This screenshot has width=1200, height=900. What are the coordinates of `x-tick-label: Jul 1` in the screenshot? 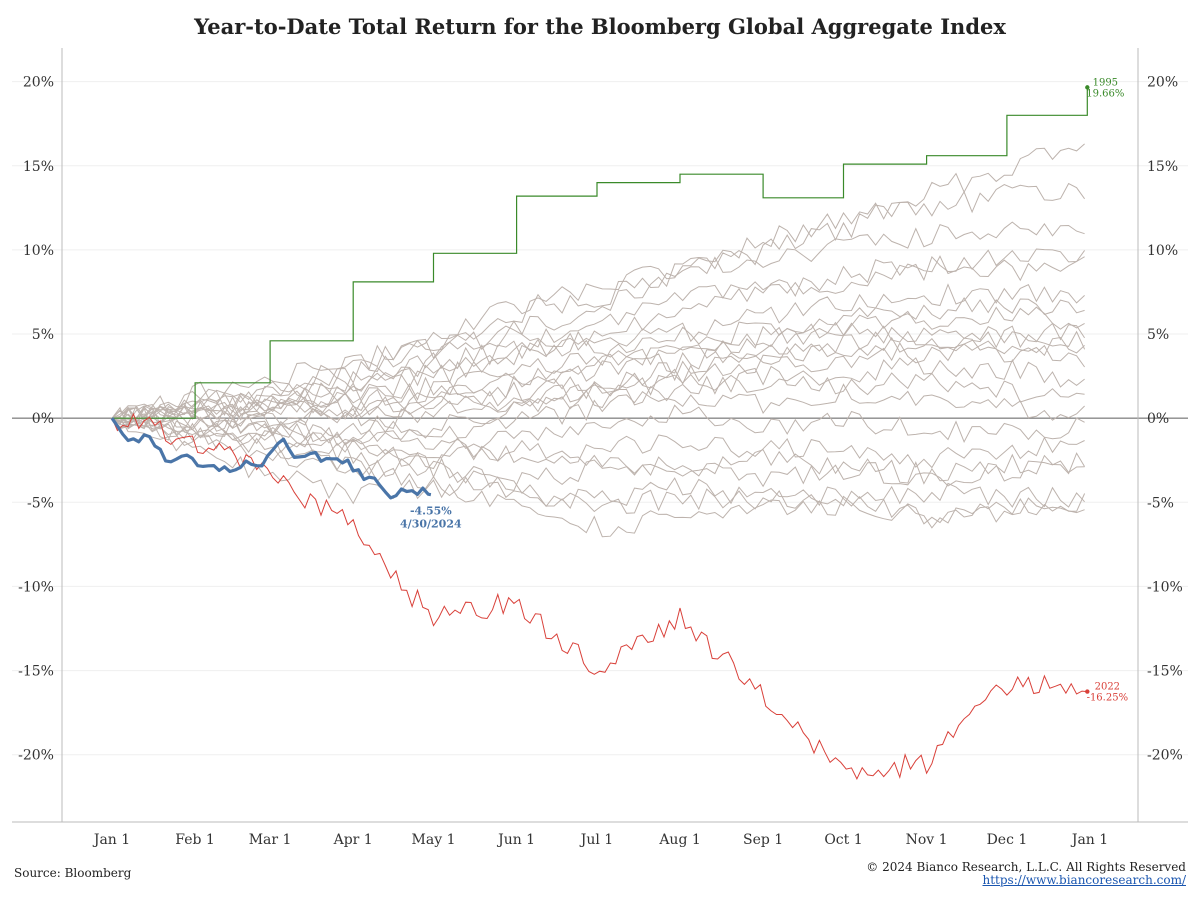 It's located at (596, 840).